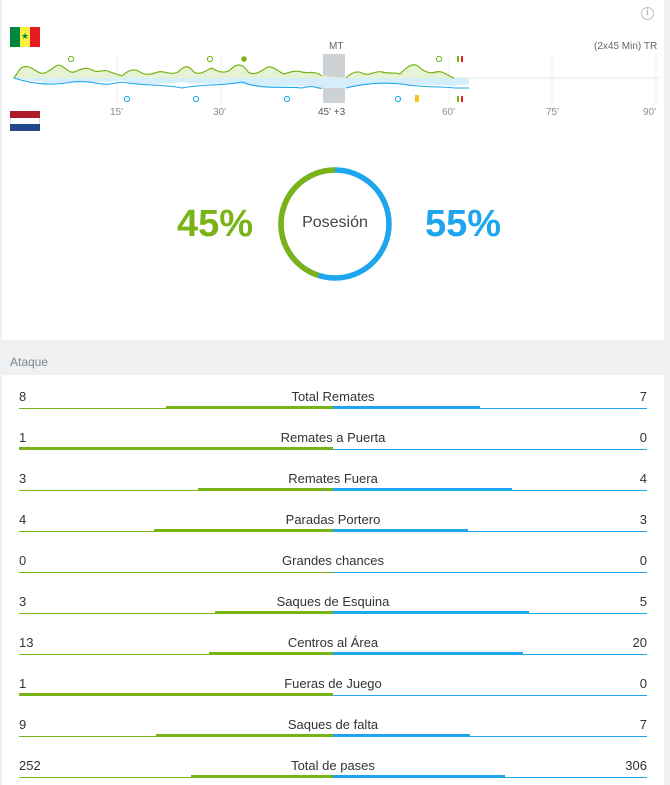 The image size is (670, 785). I want to click on stat-row: 4 Paradas Portero 3, so click(333, 518).